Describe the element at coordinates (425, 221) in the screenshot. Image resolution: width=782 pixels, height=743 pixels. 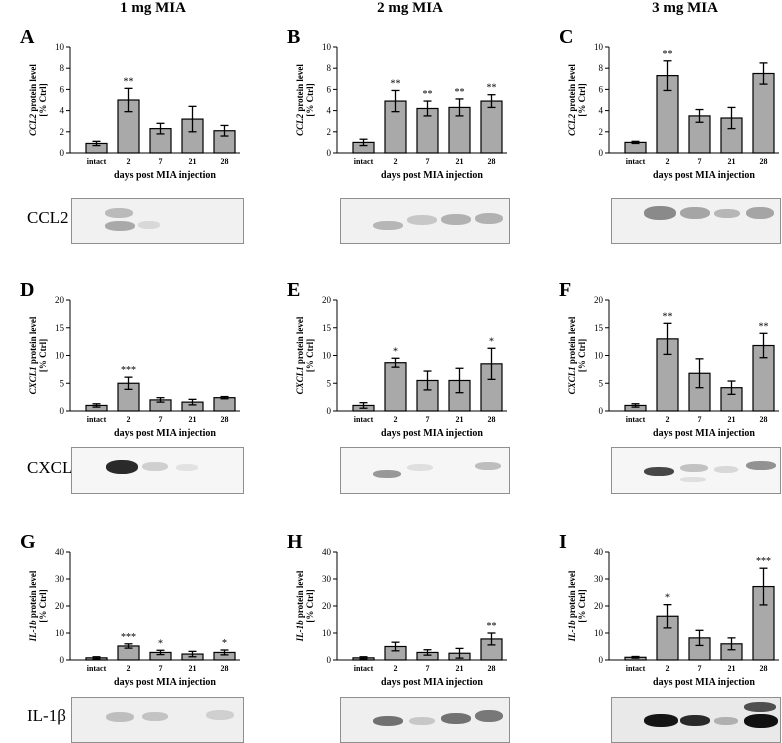
I see `blot-ccl2-2mg` at that location.